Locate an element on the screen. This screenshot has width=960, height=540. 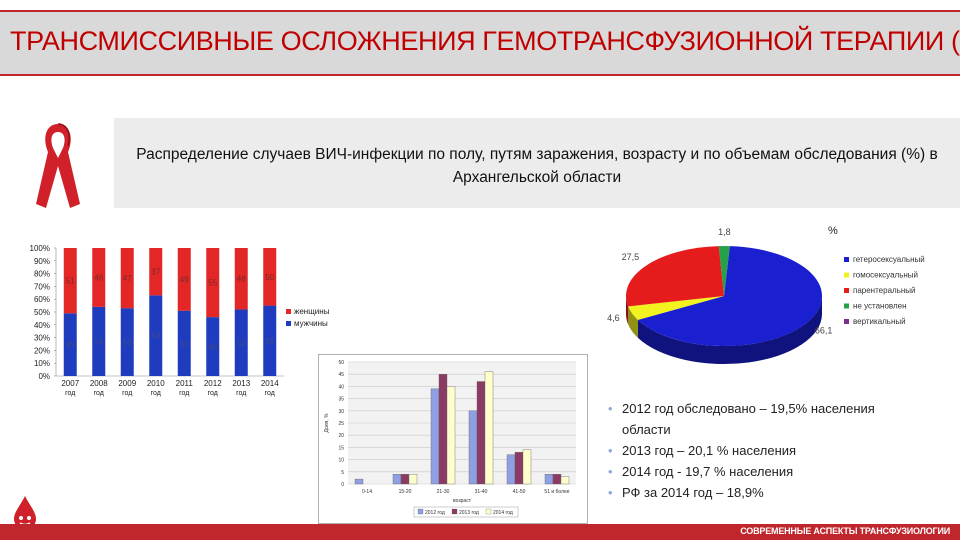
y-tick-label: 20% is located at coordinates (42, 350).